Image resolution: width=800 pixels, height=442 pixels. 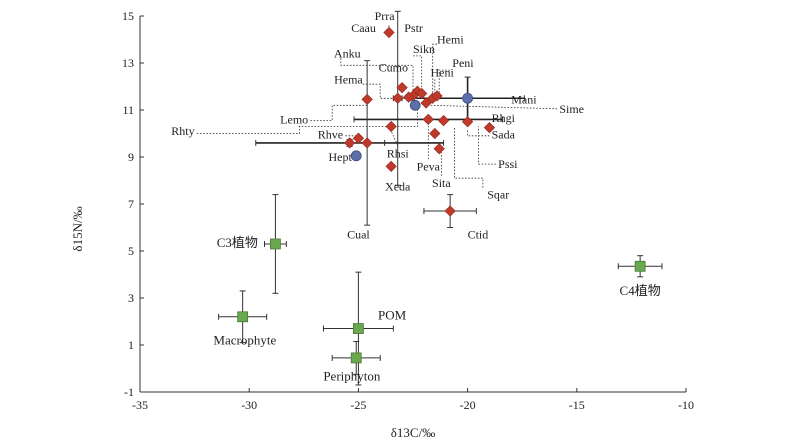 What do you see at coordinates (392, 315) in the screenshot?
I see `source-label: POM` at bounding box center [392, 315].